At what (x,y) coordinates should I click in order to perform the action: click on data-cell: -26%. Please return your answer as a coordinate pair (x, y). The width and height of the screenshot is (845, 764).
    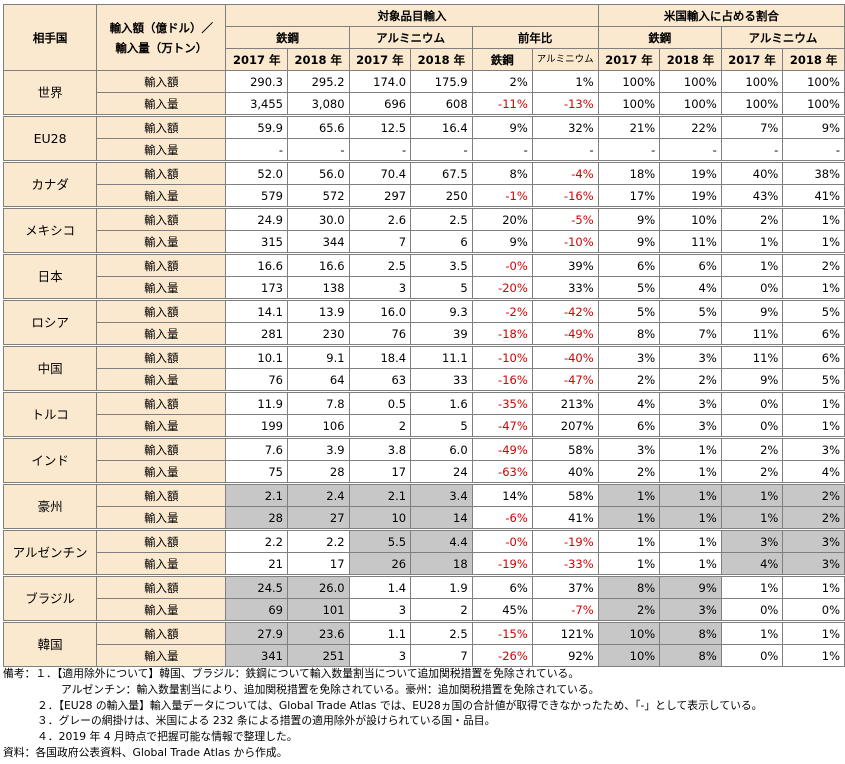
    Looking at the image, I should click on (502, 655).